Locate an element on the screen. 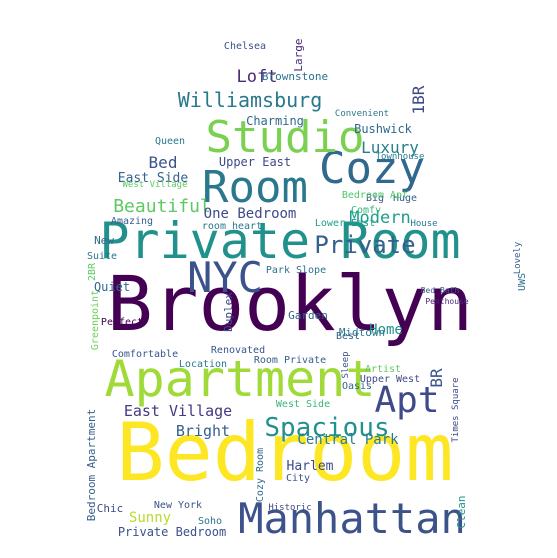  word: City is located at coordinates (298, 478).